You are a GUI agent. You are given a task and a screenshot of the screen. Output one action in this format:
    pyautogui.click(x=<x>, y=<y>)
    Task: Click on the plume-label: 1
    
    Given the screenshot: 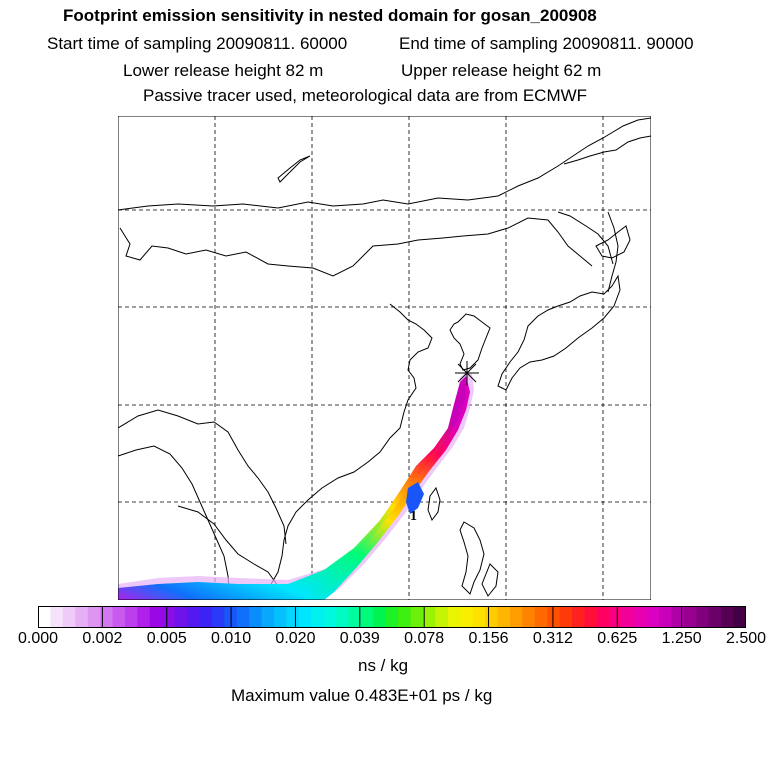 What is the action you would take?
    pyautogui.click(x=413, y=516)
    